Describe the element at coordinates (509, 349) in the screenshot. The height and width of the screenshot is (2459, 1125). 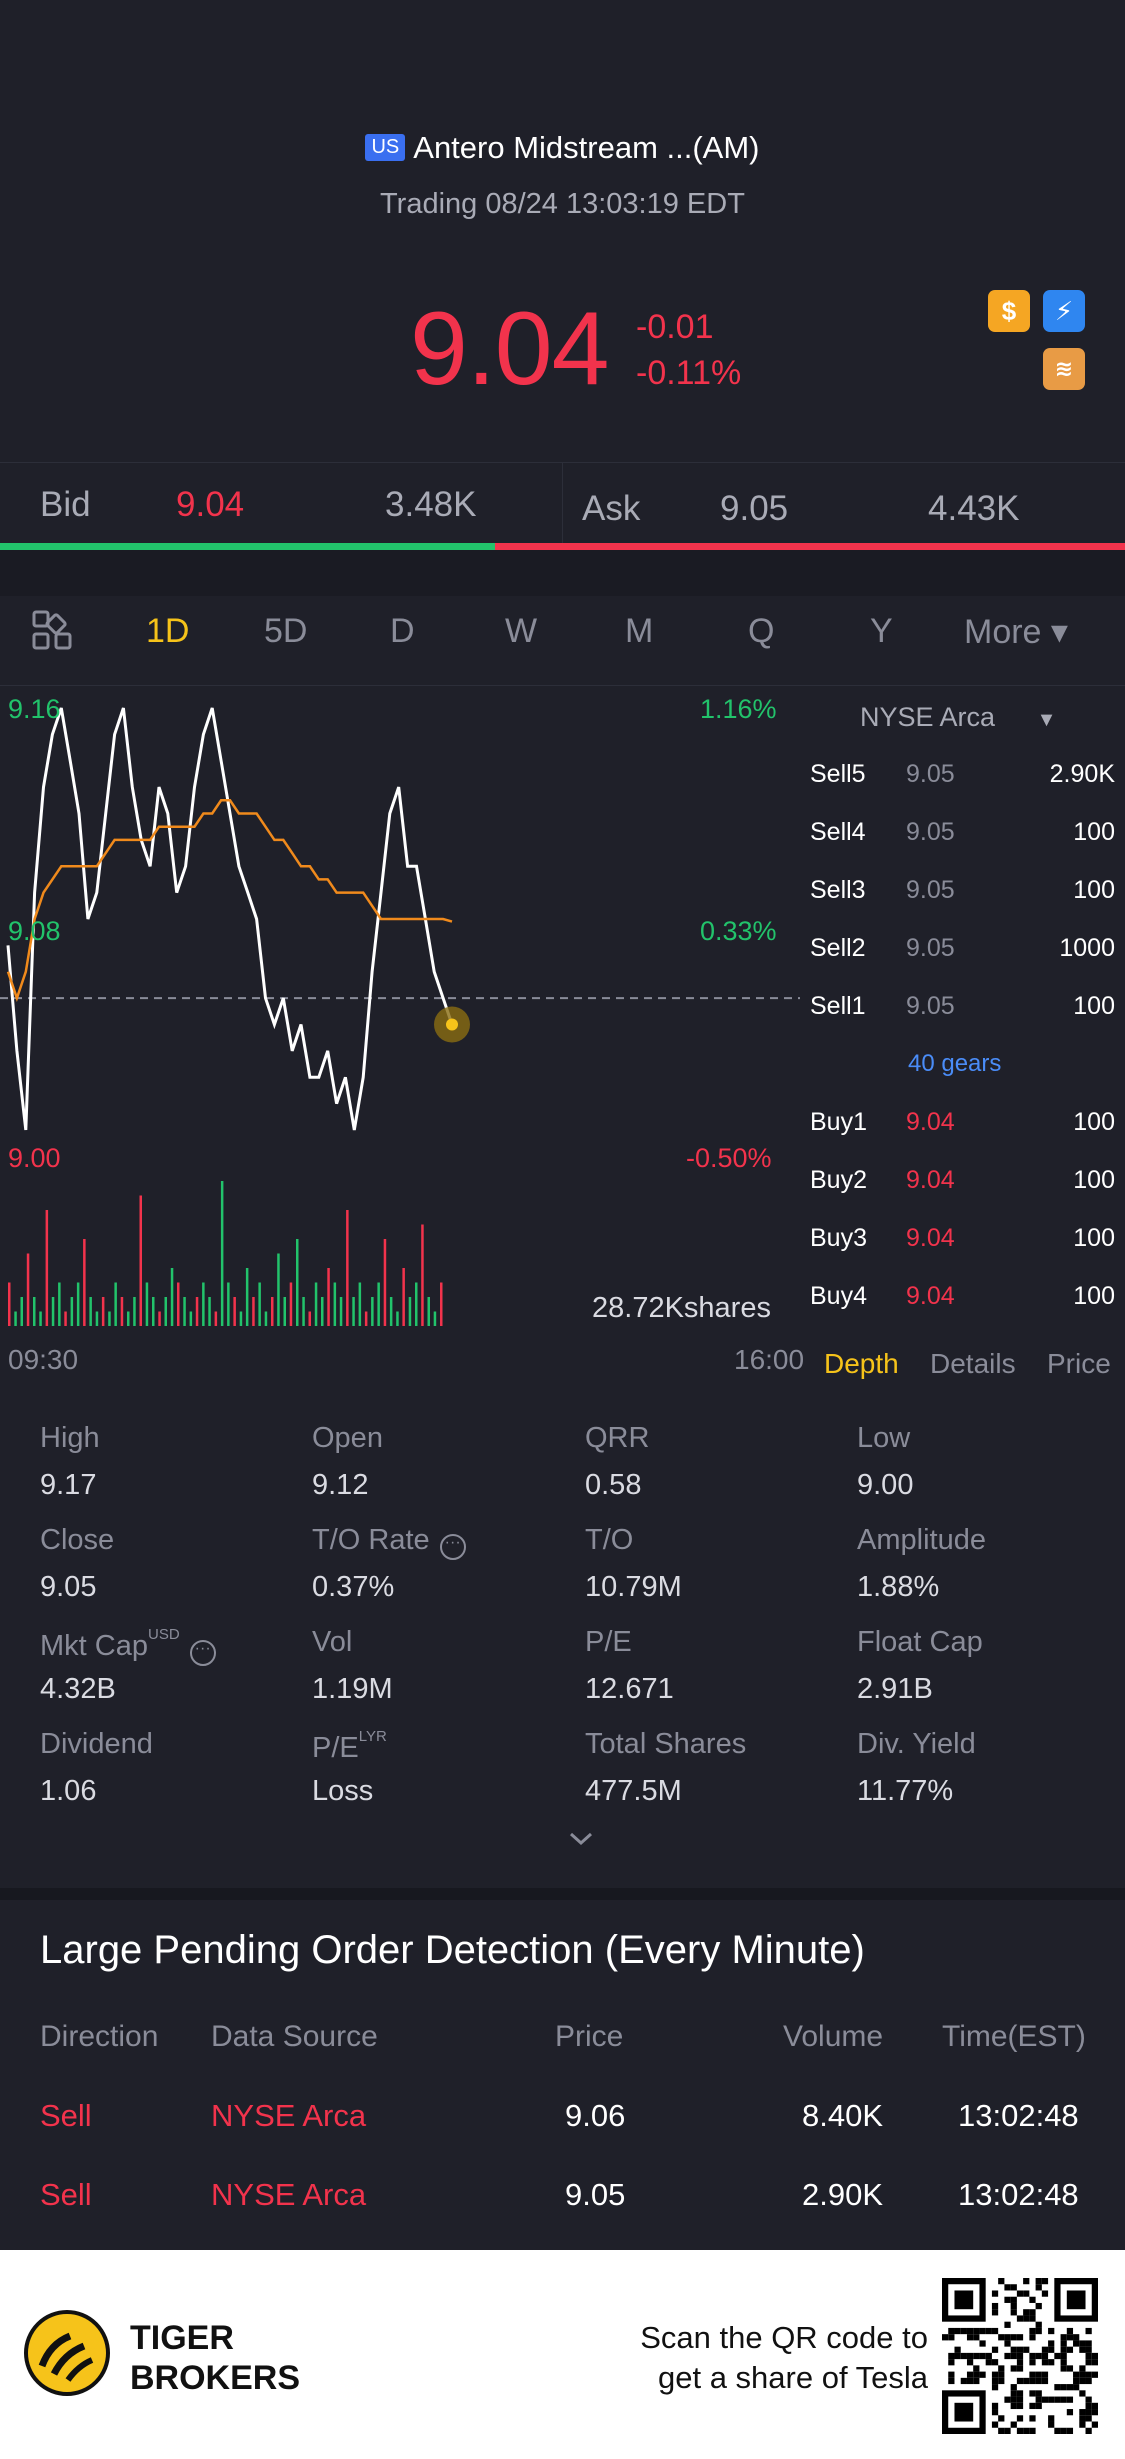
I see `last-price: 9.04` at that location.